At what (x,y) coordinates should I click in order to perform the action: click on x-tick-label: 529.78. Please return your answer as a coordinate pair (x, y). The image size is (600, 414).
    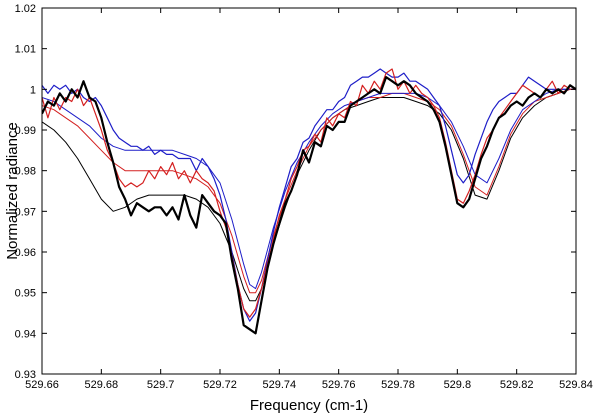
    Looking at the image, I should click on (398, 385).